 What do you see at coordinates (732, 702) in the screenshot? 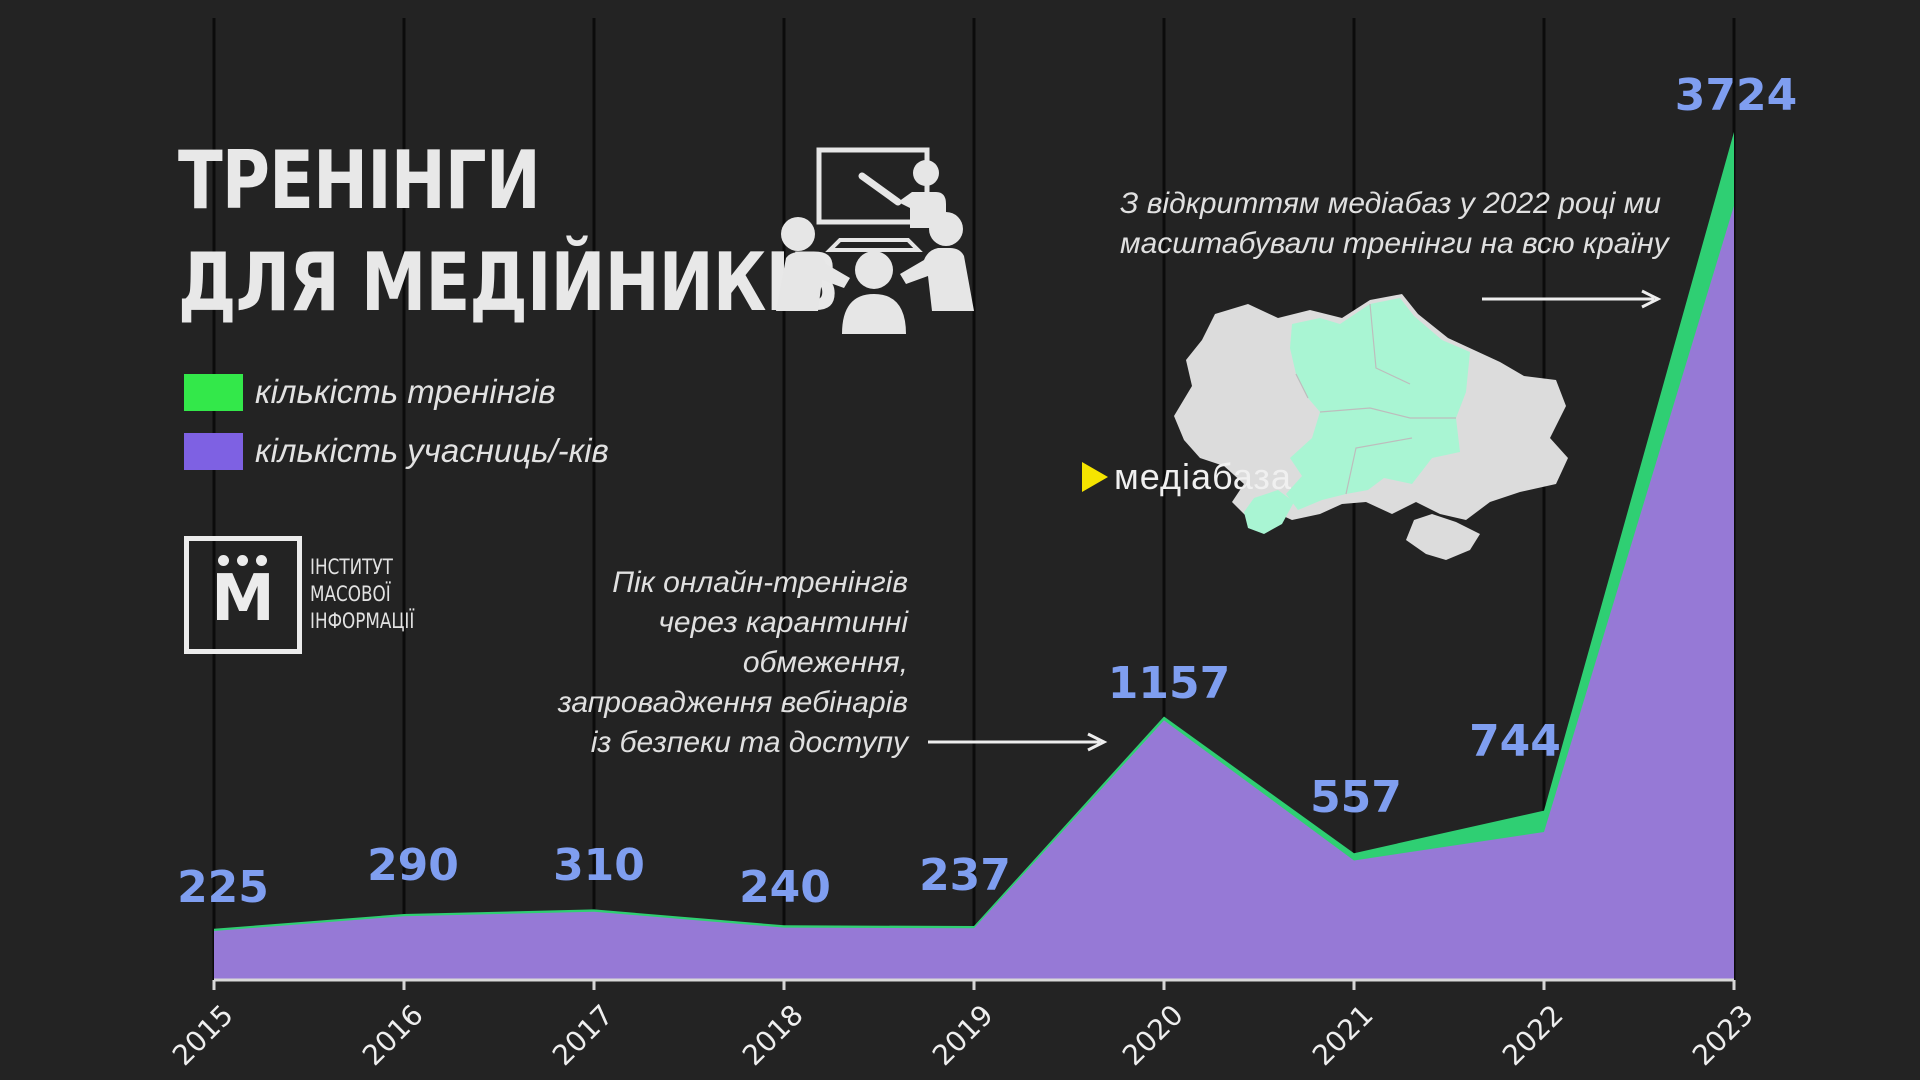
I see `annotation-peak-line-4: запровадження вебінарів` at bounding box center [732, 702].